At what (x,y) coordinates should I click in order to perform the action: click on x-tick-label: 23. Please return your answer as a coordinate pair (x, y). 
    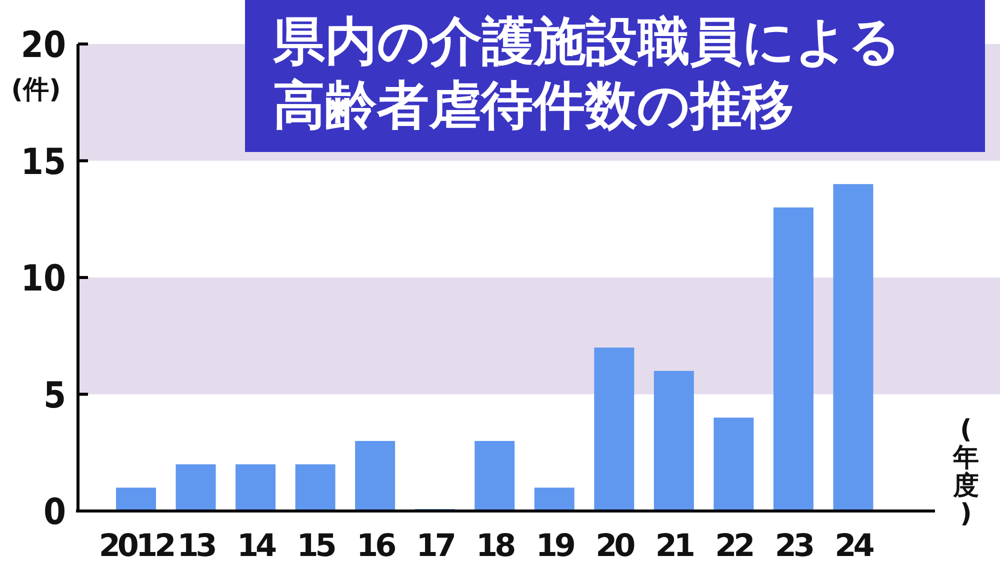
    Looking at the image, I should click on (794, 546).